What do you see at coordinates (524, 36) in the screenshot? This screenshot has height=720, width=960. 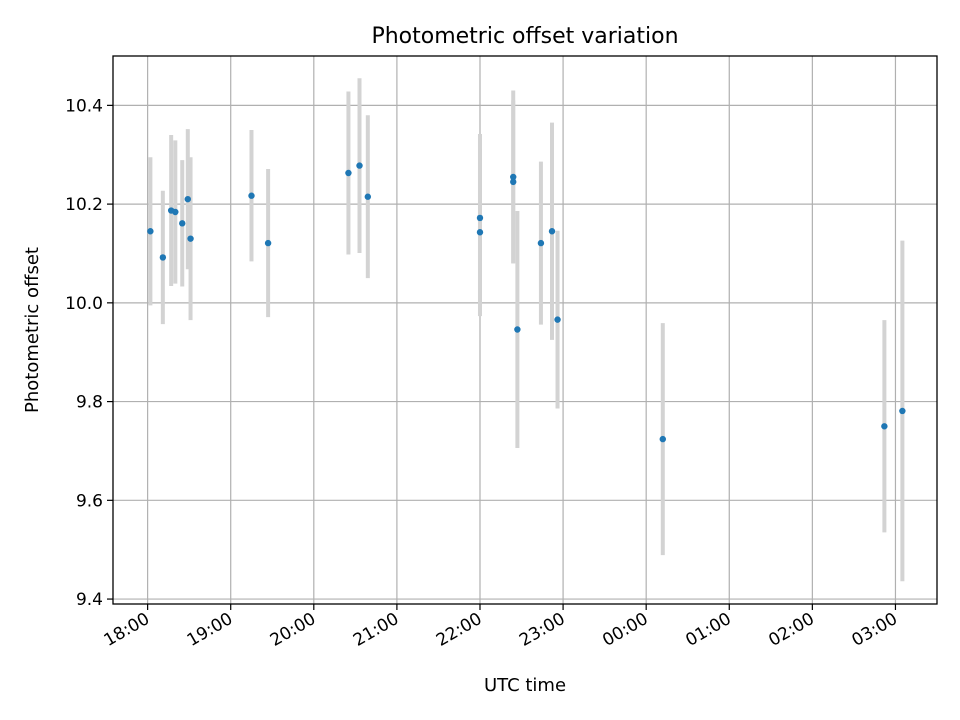 I see `chart-title: Photometric offset variation` at bounding box center [524, 36].